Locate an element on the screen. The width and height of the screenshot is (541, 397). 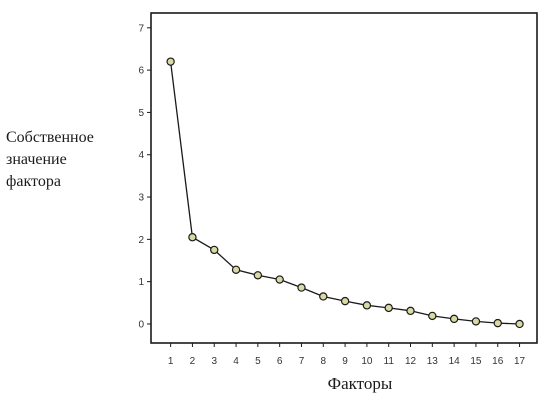
y-tick-label: 2 is located at coordinates (141, 240).